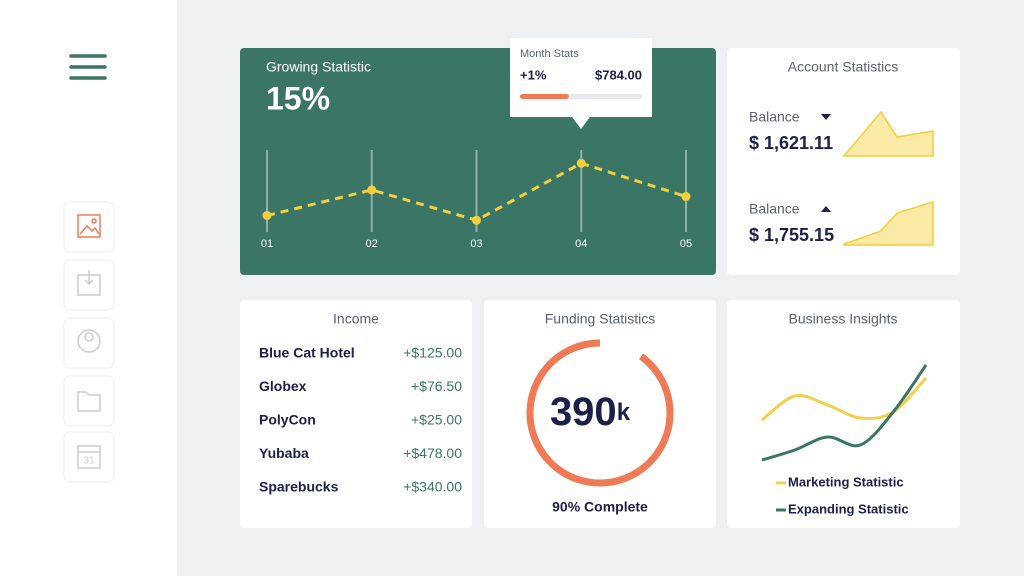 The width and height of the screenshot is (1024, 581). Describe the element at coordinates (600, 507) in the screenshot. I see `funding-caption: 90% Complete` at that location.